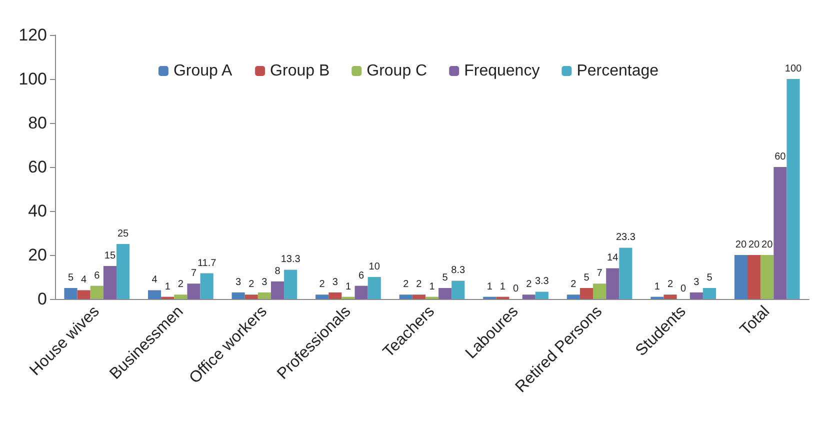 This screenshot has width=817, height=434. What do you see at coordinates (780, 157) in the screenshot?
I see `data-label: 60` at bounding box center [780, 157].